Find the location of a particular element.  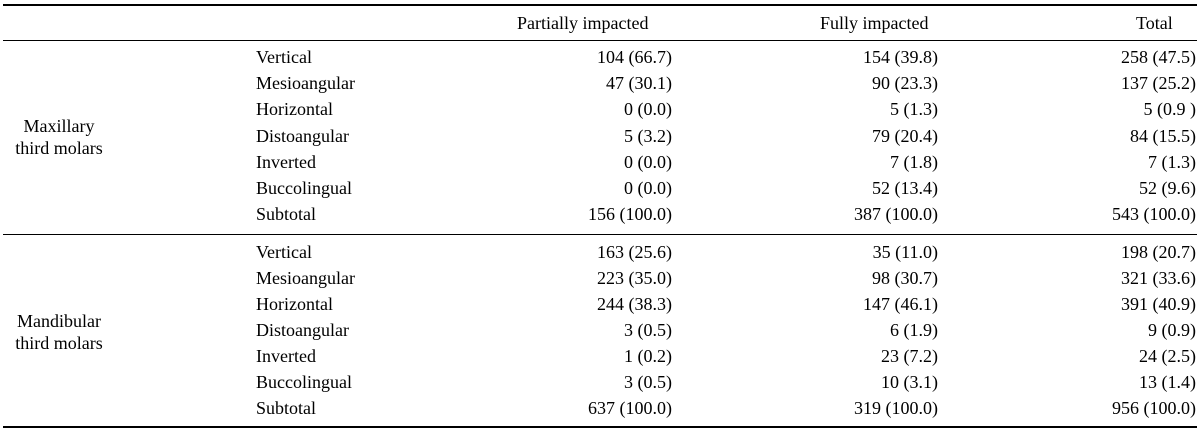

group-label-mandibular: Mandibular third molars is located at coordinates (59, 332).